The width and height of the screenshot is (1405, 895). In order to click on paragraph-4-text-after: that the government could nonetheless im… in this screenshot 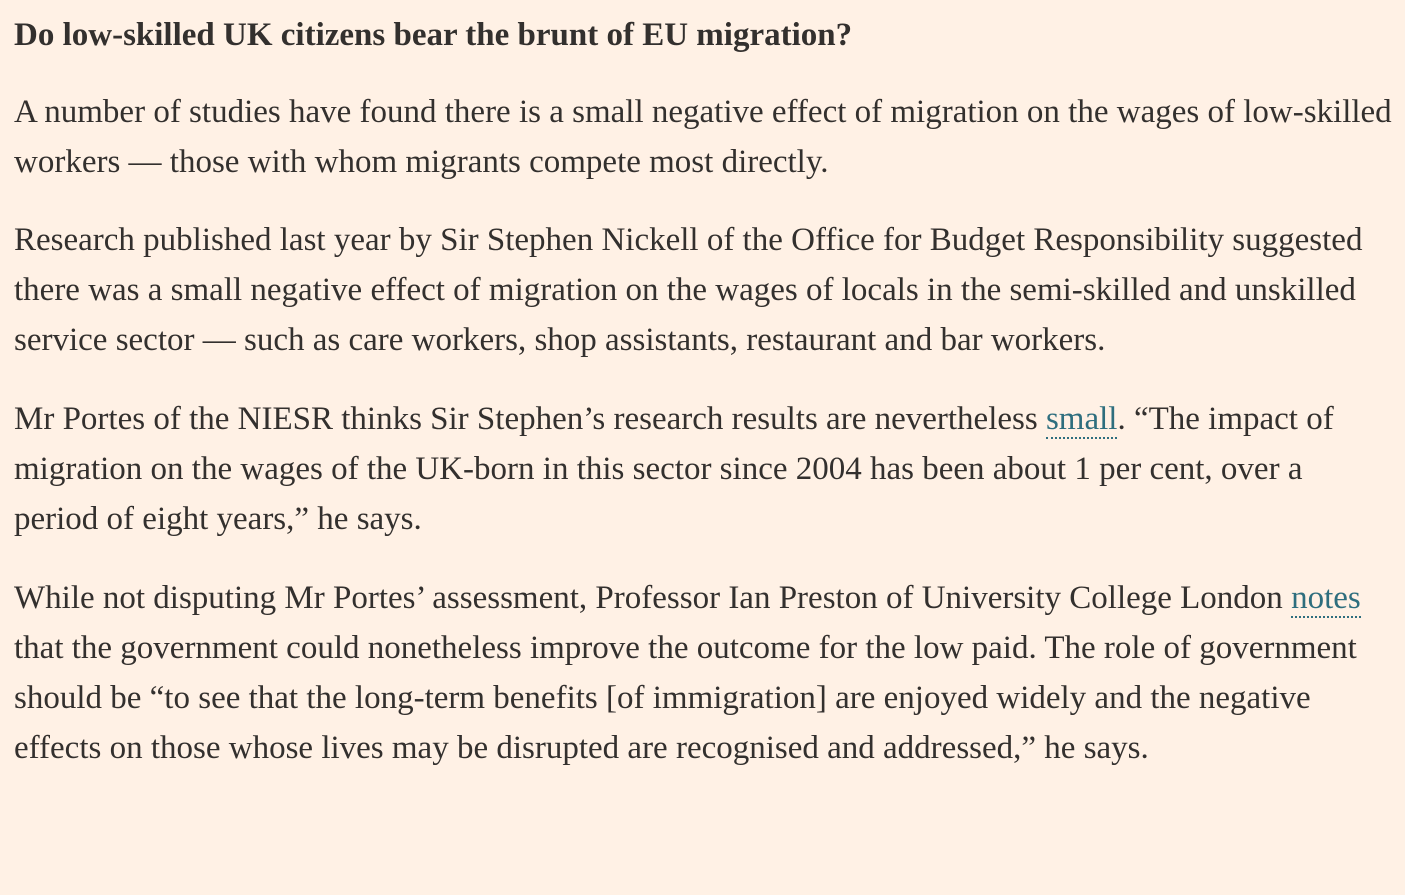, I will do `click(685, 698)`.